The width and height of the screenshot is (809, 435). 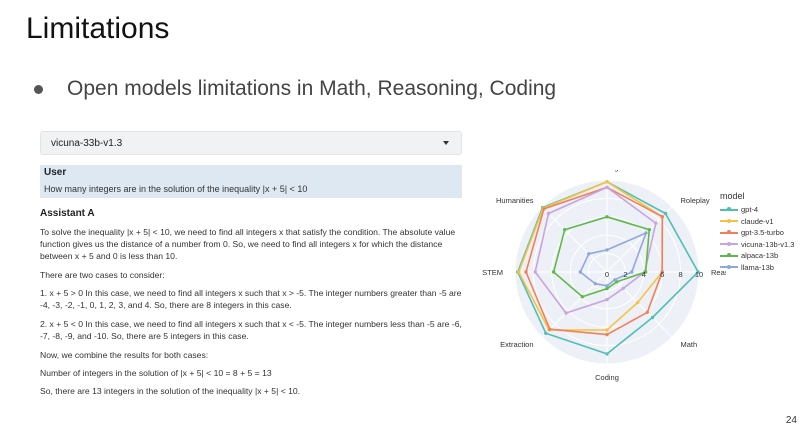 I want to click on category-label-writing: Writing, so click(x=606, y=171).